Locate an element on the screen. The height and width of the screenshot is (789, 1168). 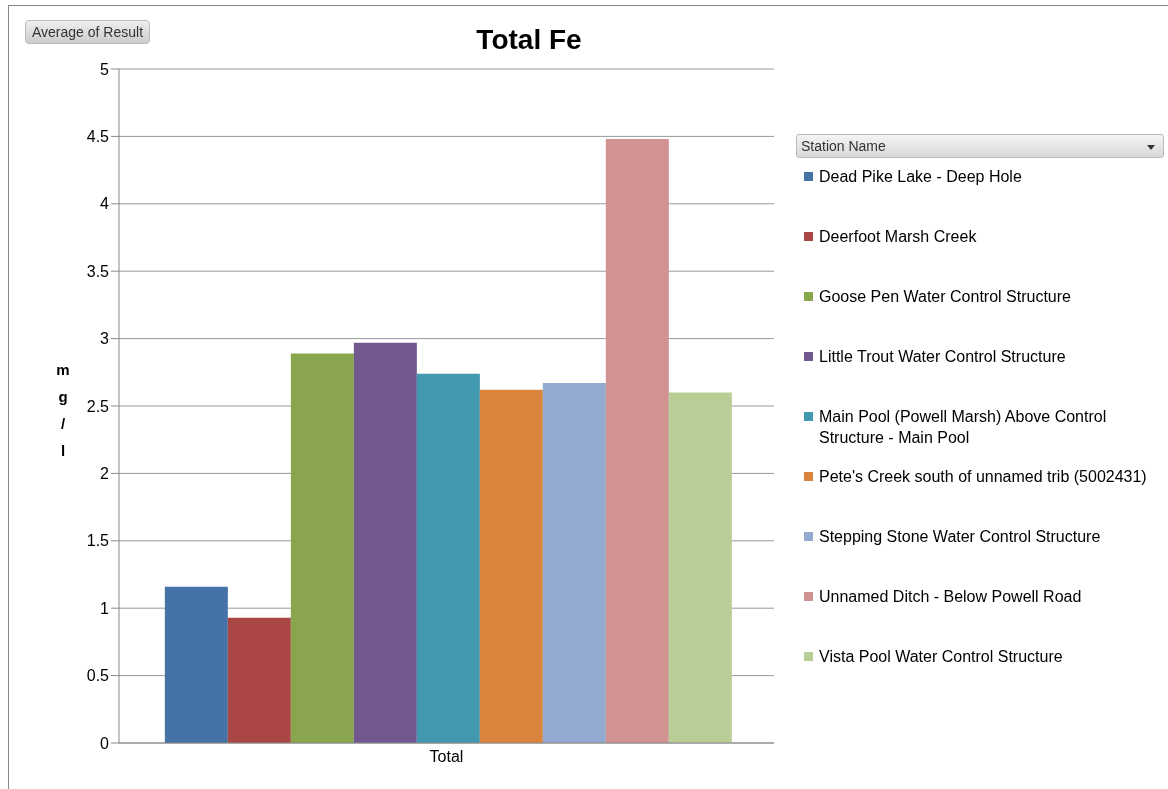
legend-label: Stepping Stone Water Control Structure is located at coordinates (960, 537).